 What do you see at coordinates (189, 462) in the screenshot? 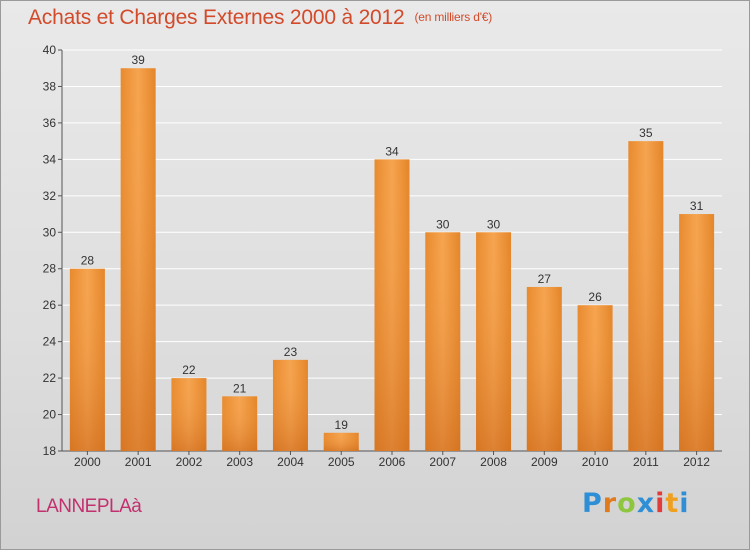
I see `x-tick-label-2002: 2002` at bounding box center [189, 462].